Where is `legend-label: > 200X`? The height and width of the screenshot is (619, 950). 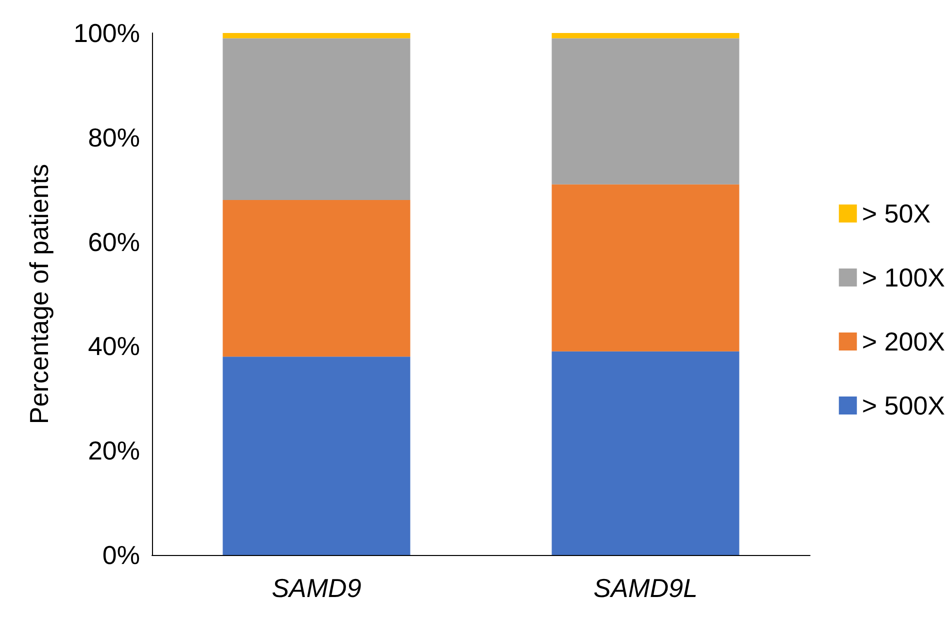
legend-label: > 200X is located at coordinates (904, 341).